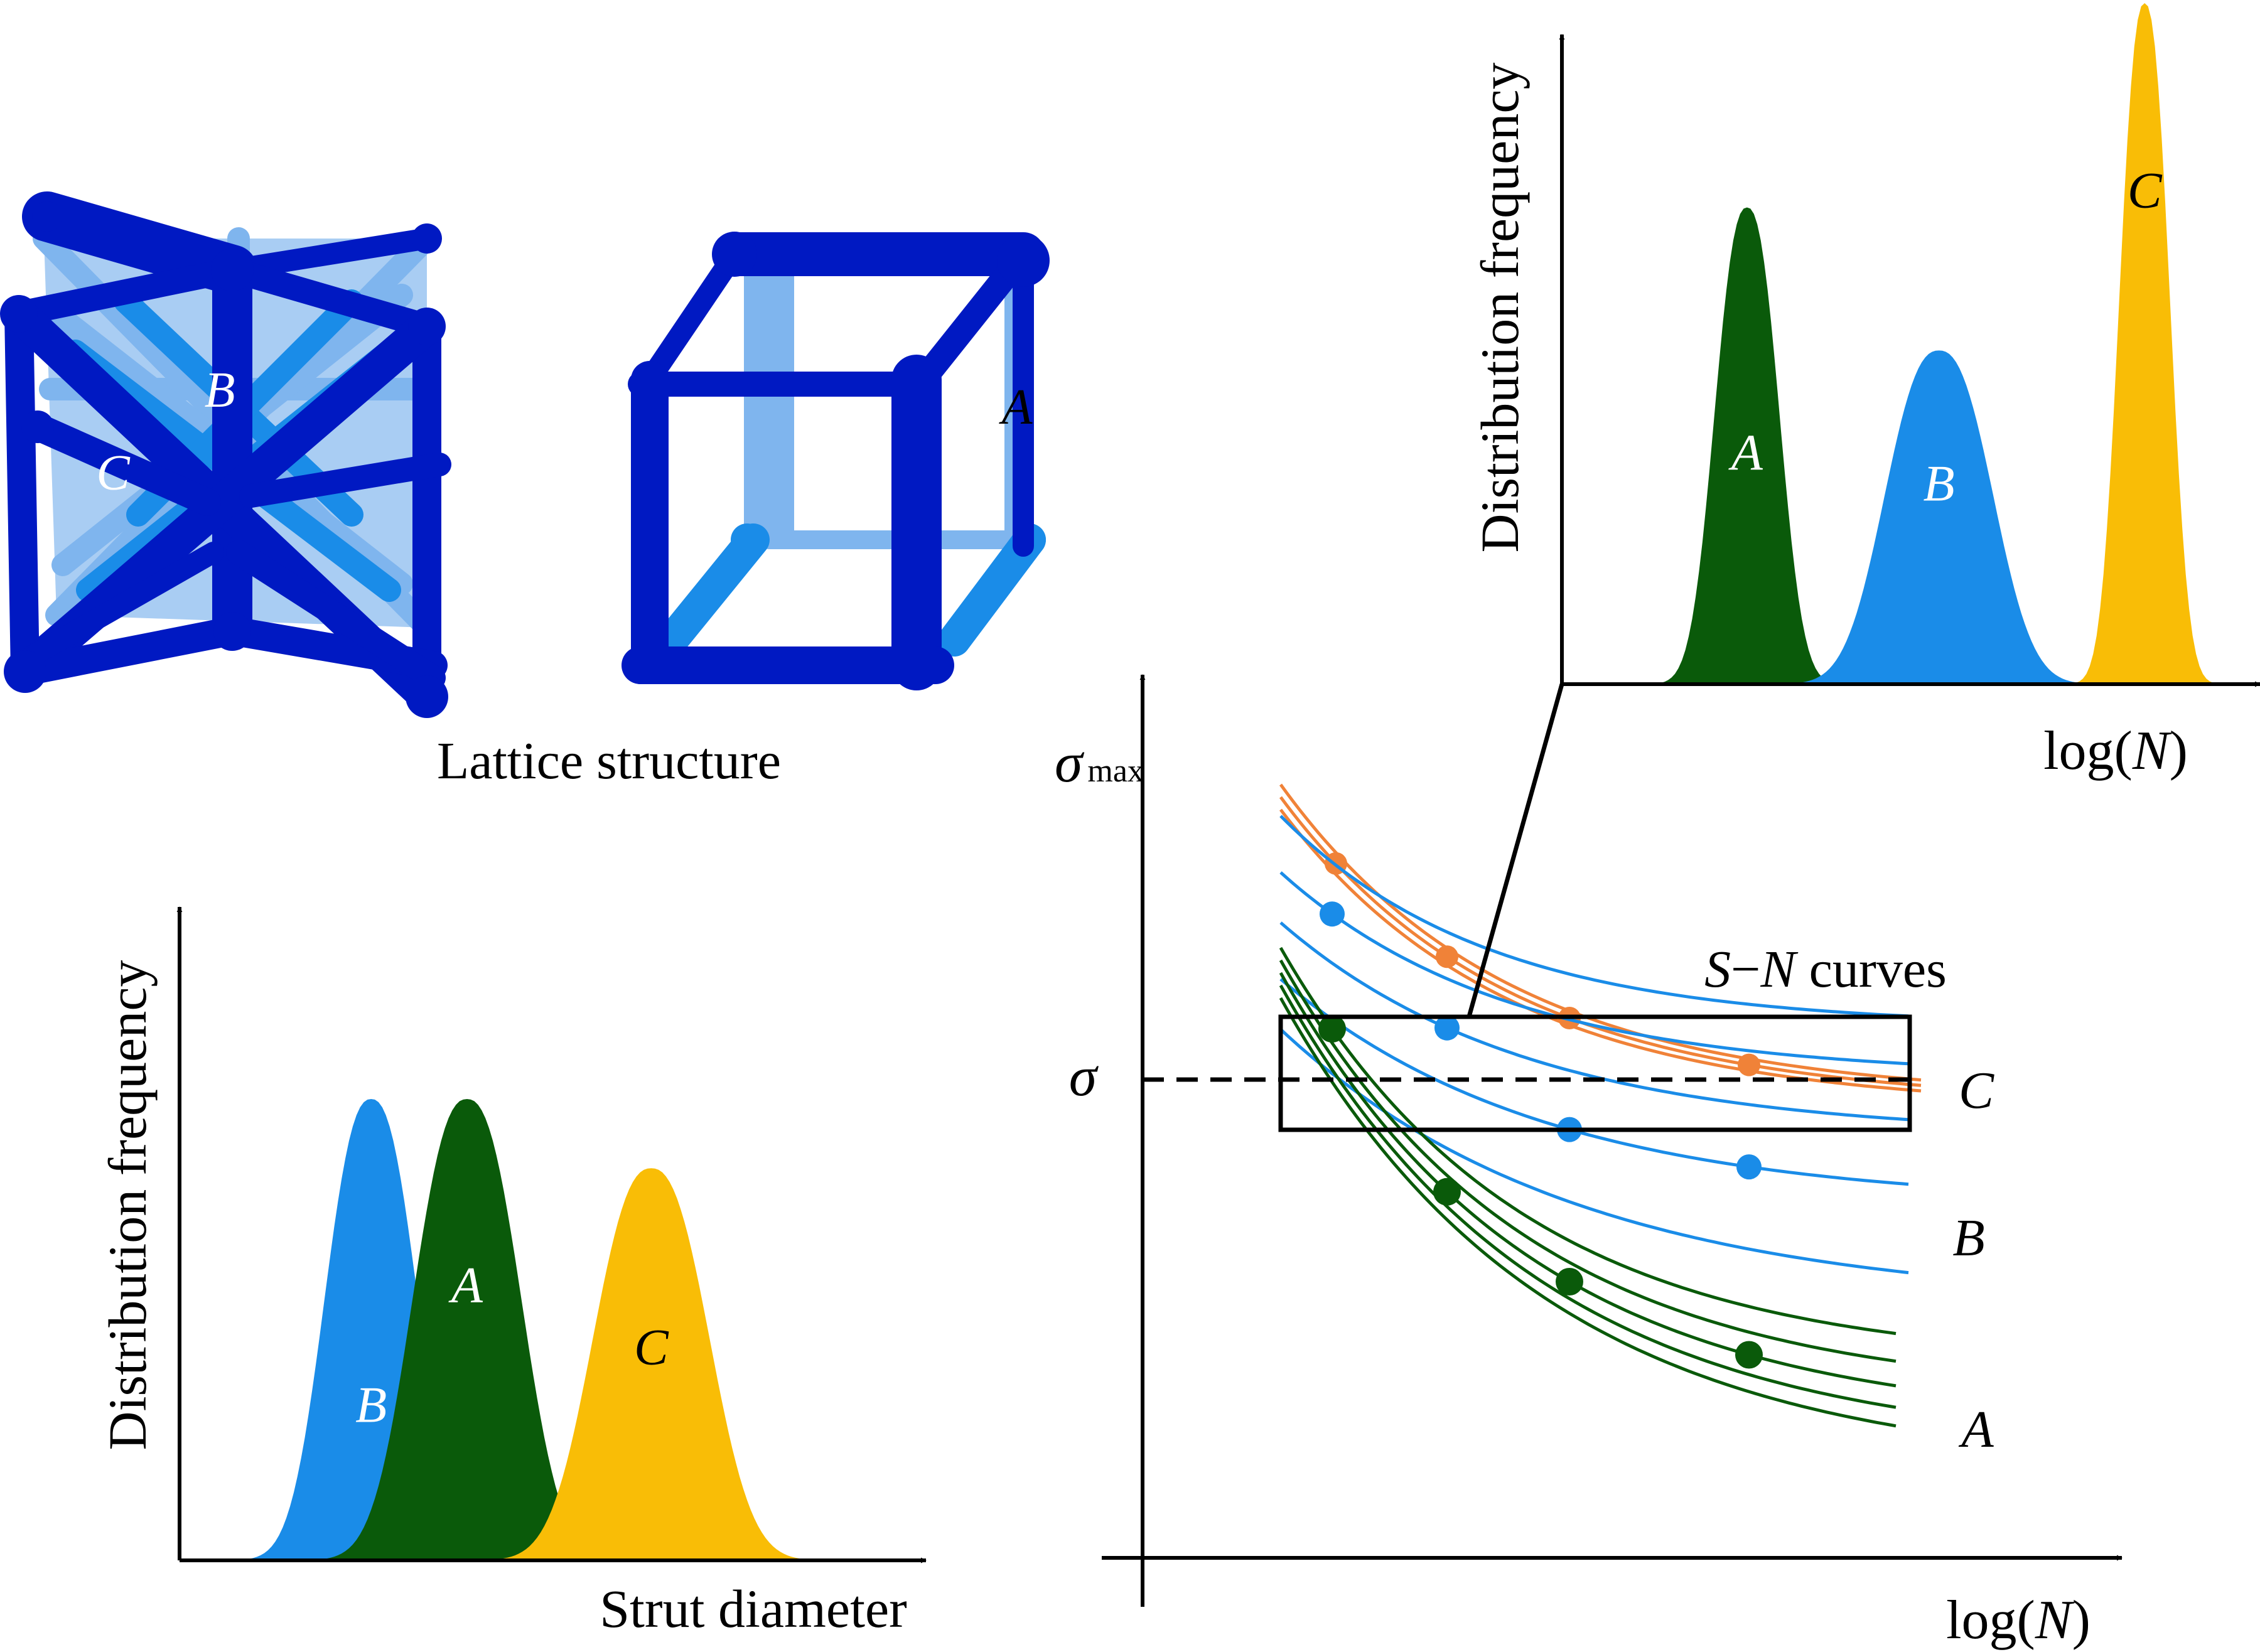 The height and width of the screenshot is (1652, 2260). I want to click on strut-diameter-peaks: B A C, so click(548, 1329).